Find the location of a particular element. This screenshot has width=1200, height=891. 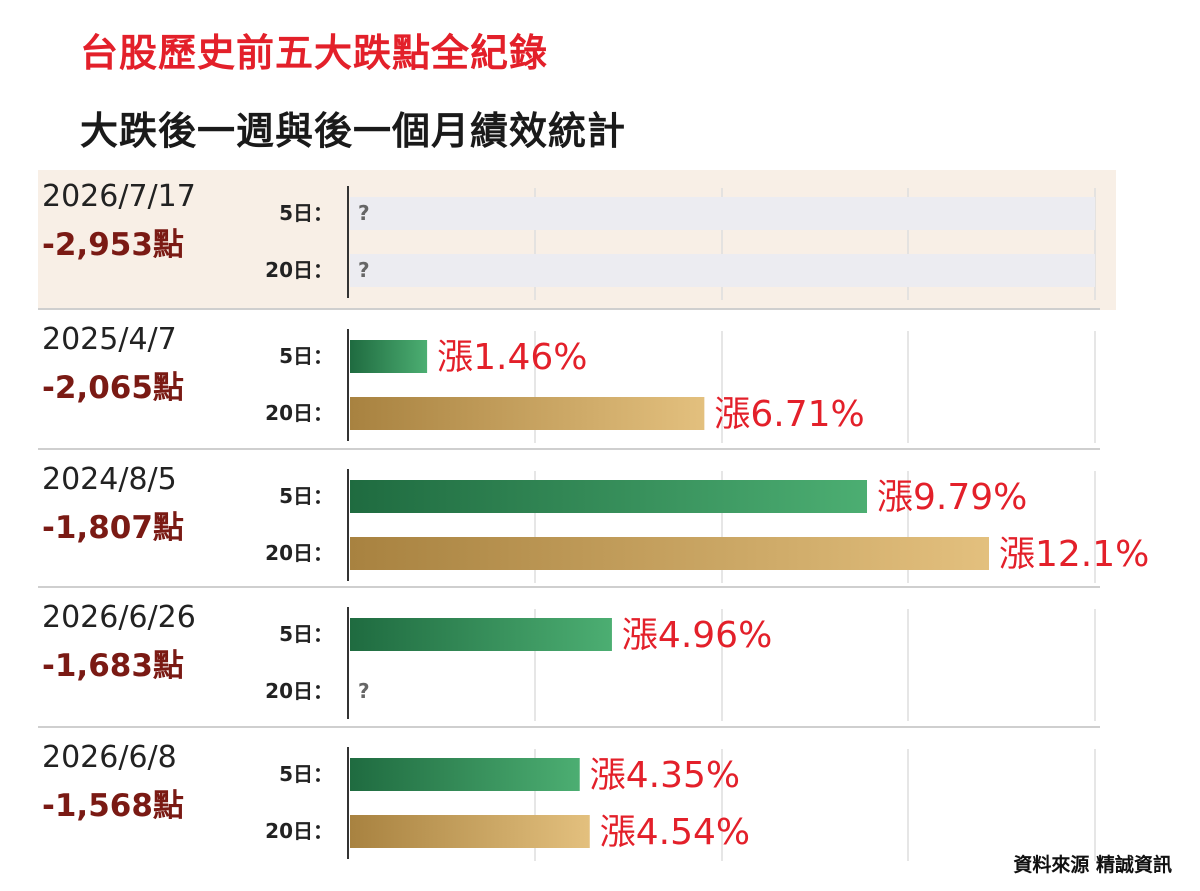

chart-subtitle: 大跌後一週與後一個月績效統計 is located at coordinates (353, 131).